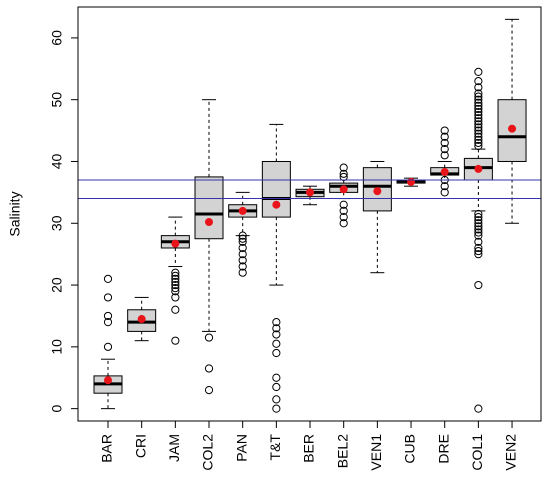 Image resolution: width=550 pixels, height=487 pixels. I want to click on x-tick-label: PAN, so click(241, 448).